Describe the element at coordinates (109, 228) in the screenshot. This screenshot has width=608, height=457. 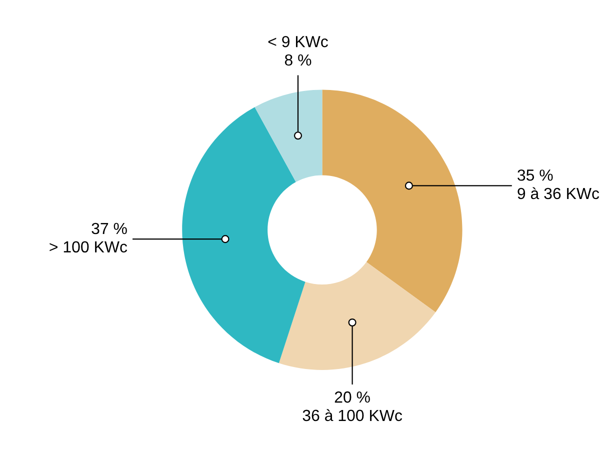
I see `data-label: 37 %` at that location.